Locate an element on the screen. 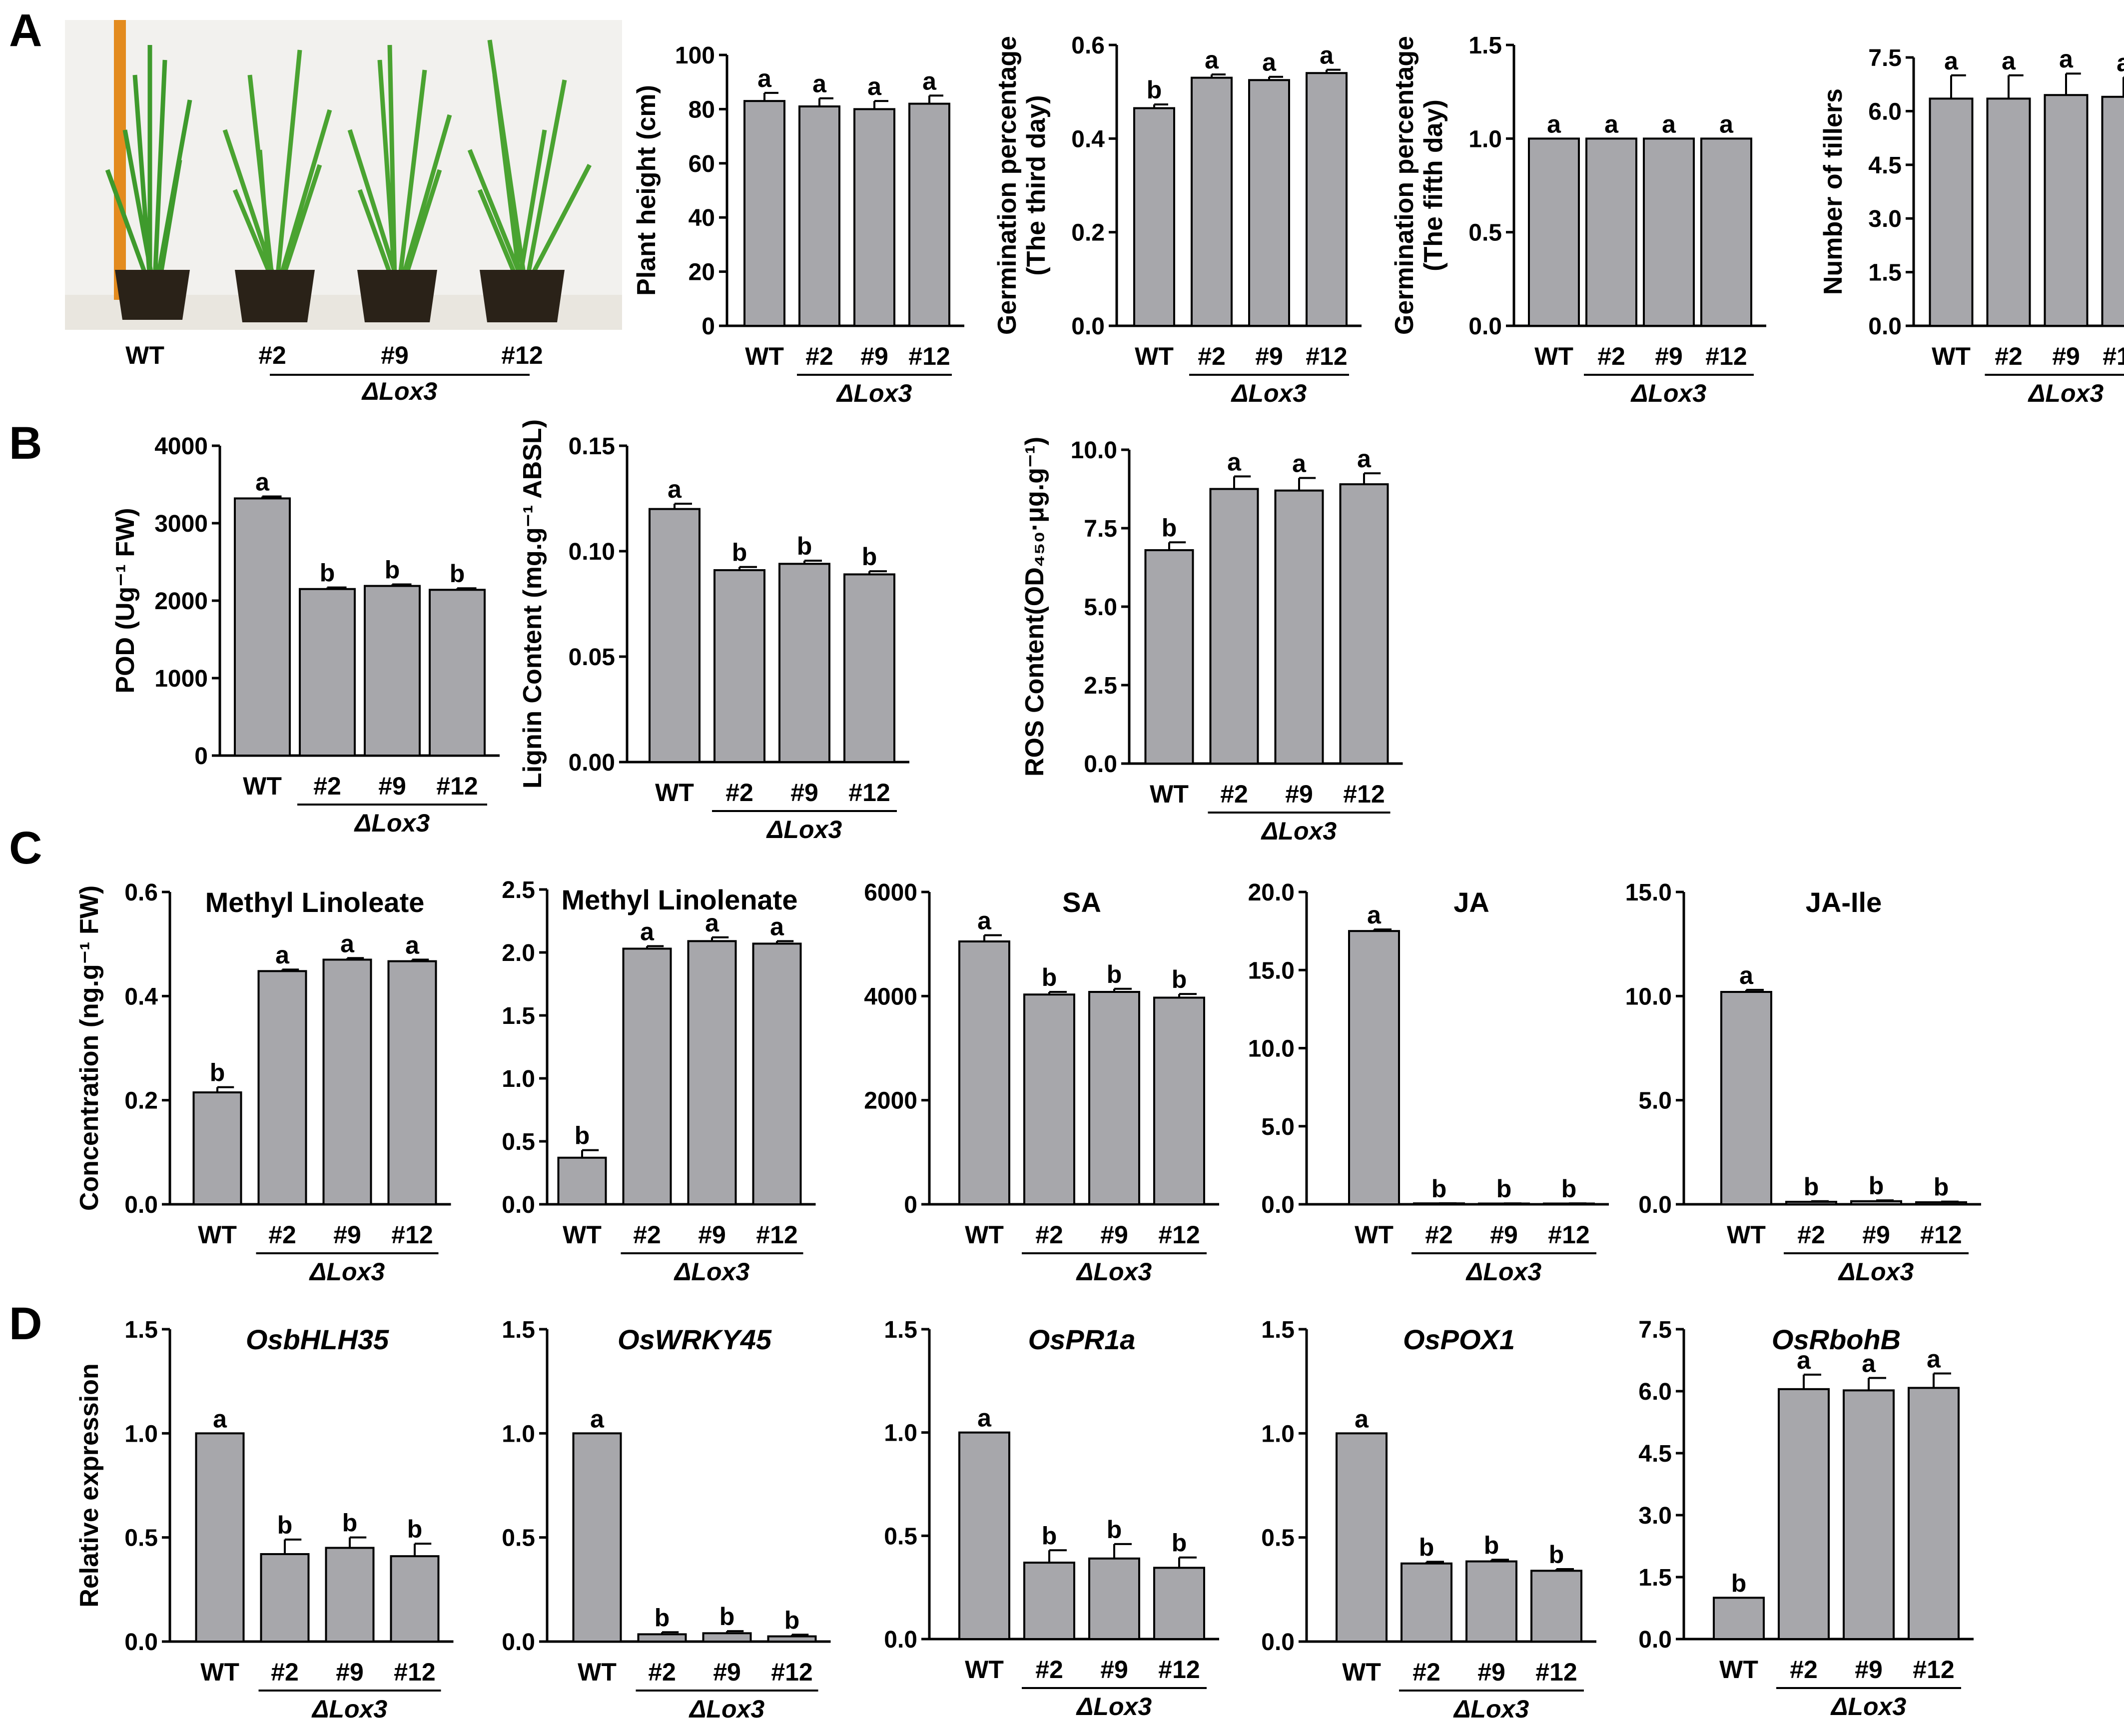 This screenshot has height=1736, width=2124. y-tick-label: 6.0 is located at coordinates (1655, 1392).